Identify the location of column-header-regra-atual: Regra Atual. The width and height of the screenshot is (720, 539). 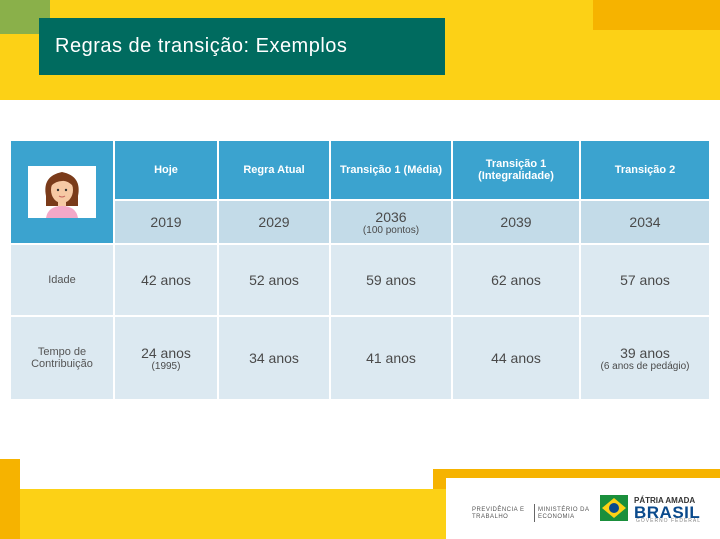
(274, 170).